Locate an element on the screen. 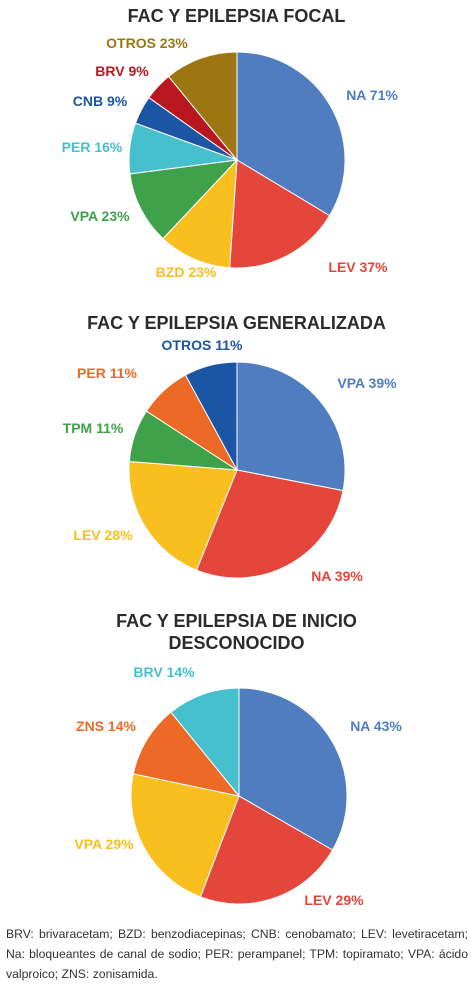 The width and height of the screenshot is (473, 989). slice-label-otros: OTROS 23% is located at coordinates (147, 43).